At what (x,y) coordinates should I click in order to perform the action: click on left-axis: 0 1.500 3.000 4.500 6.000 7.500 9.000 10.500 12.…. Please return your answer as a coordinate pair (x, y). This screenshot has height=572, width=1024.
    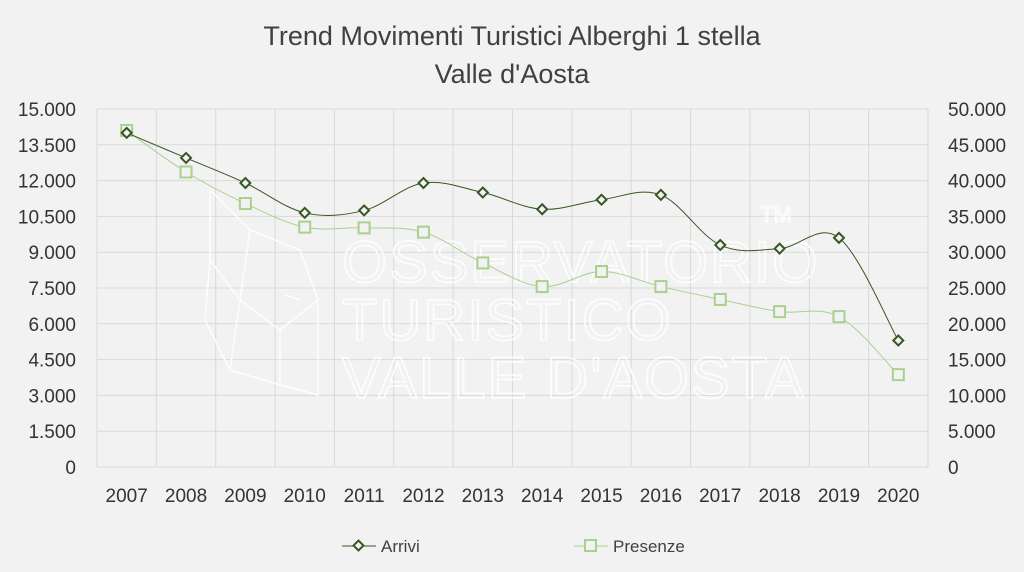
    Looking at the image, I should click on (47, 289).